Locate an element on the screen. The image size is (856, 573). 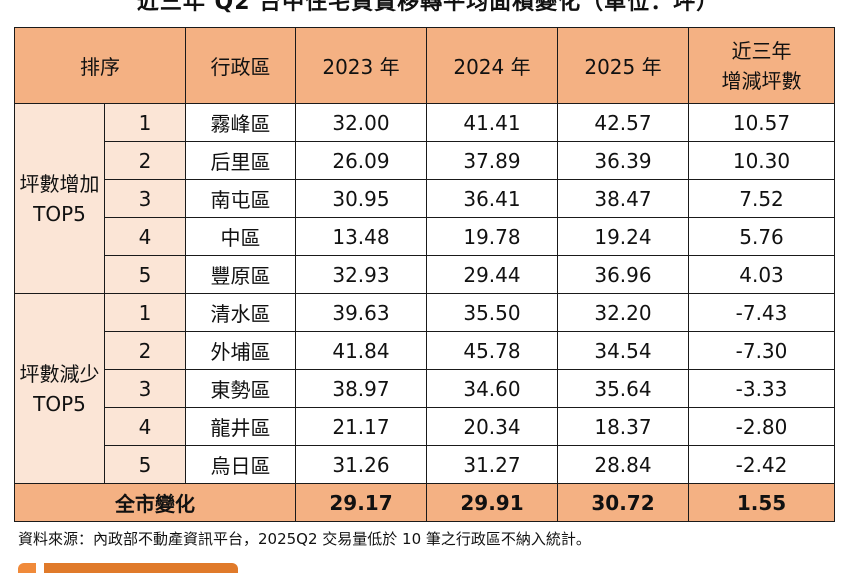
district-cell: 龍井區 is located at coordinates (240, 426).